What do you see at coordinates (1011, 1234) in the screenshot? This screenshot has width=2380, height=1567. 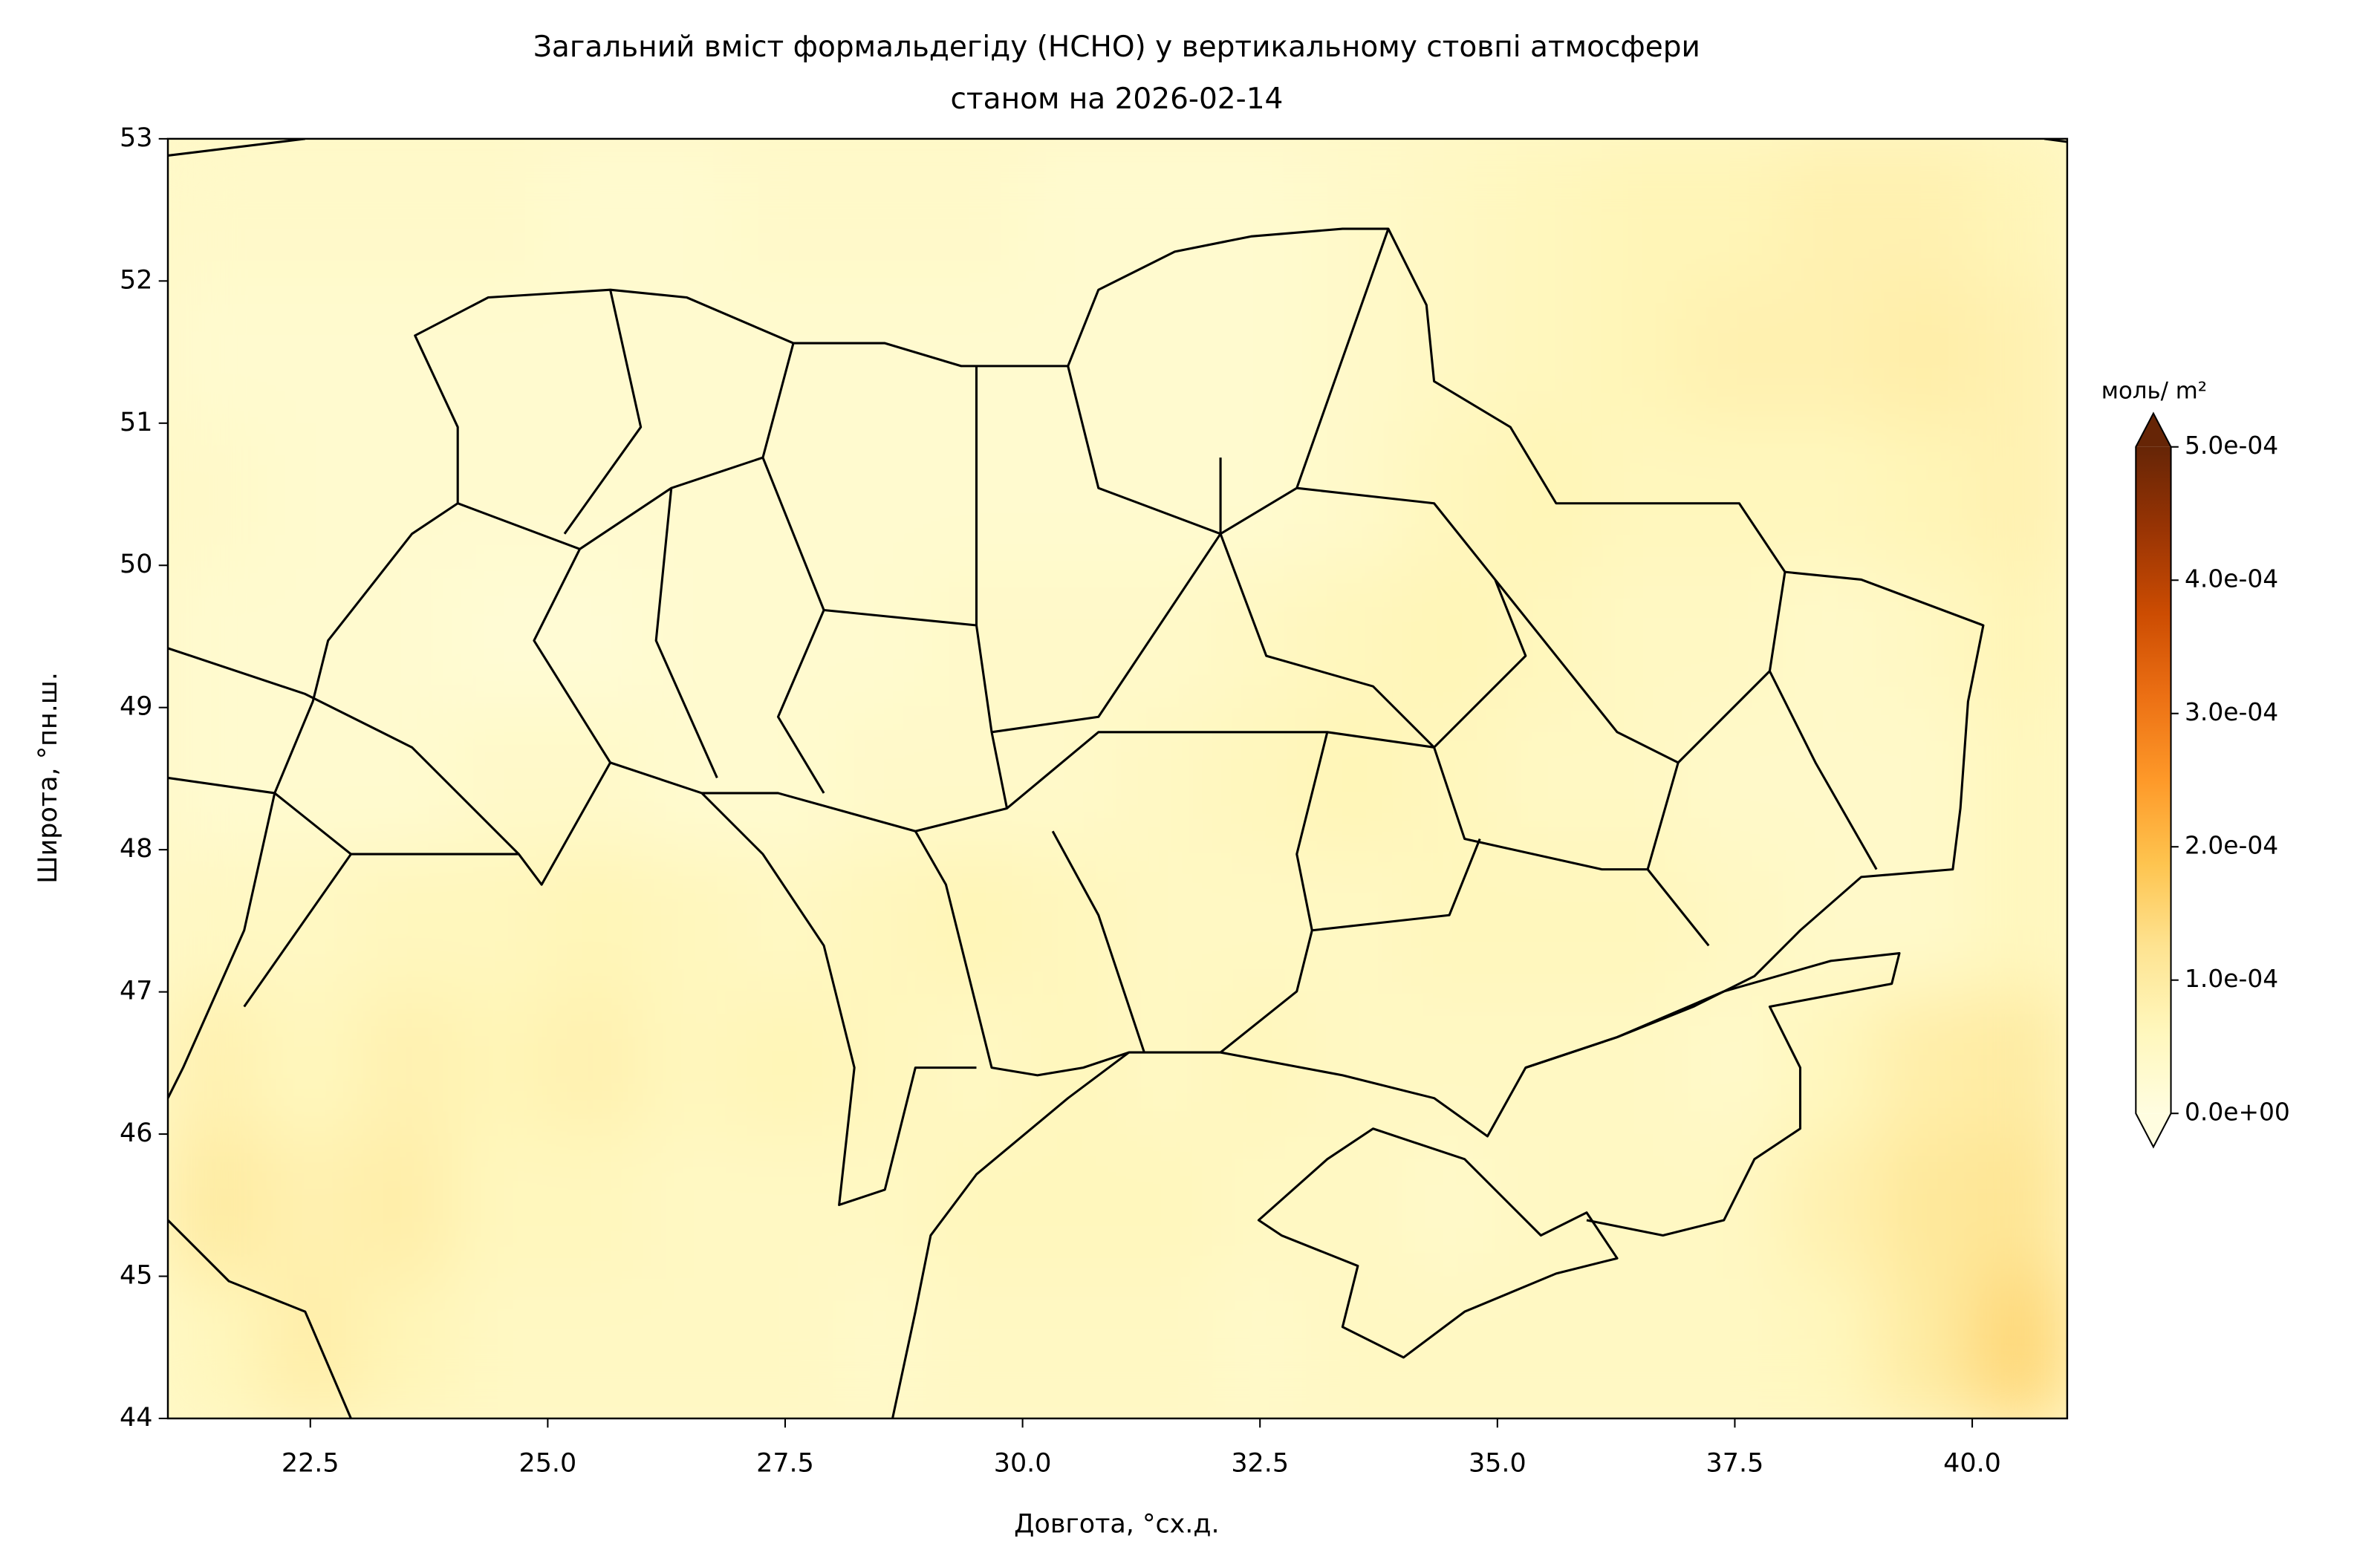 I see `west-coast` at bounding box center [1011, 1234].